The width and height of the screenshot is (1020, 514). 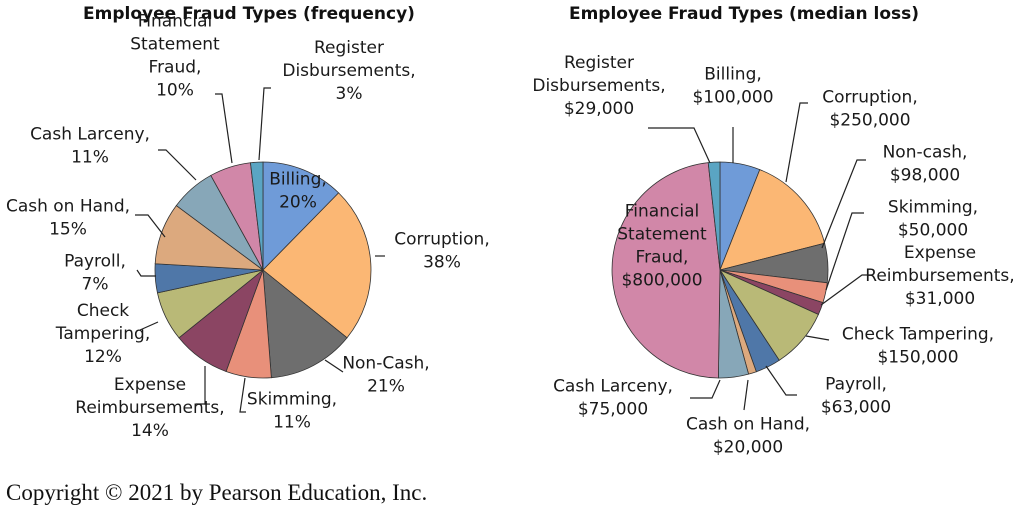 What do you see at coordinates (175, 68) in the screenshot?
I see `frequency-label-fsfraud-line: Fraud,` at bounding box center [175, 68].